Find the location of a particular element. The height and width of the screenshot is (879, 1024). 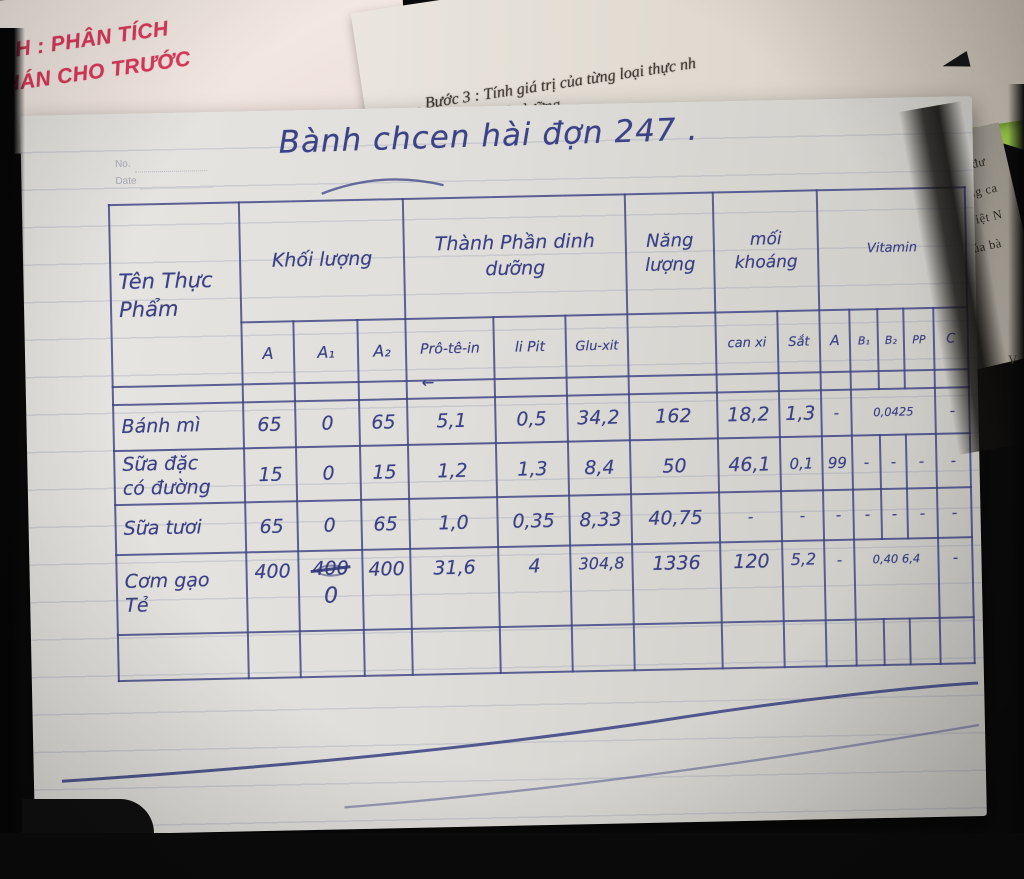

date-label: Date is located at coordinates (126, 181).